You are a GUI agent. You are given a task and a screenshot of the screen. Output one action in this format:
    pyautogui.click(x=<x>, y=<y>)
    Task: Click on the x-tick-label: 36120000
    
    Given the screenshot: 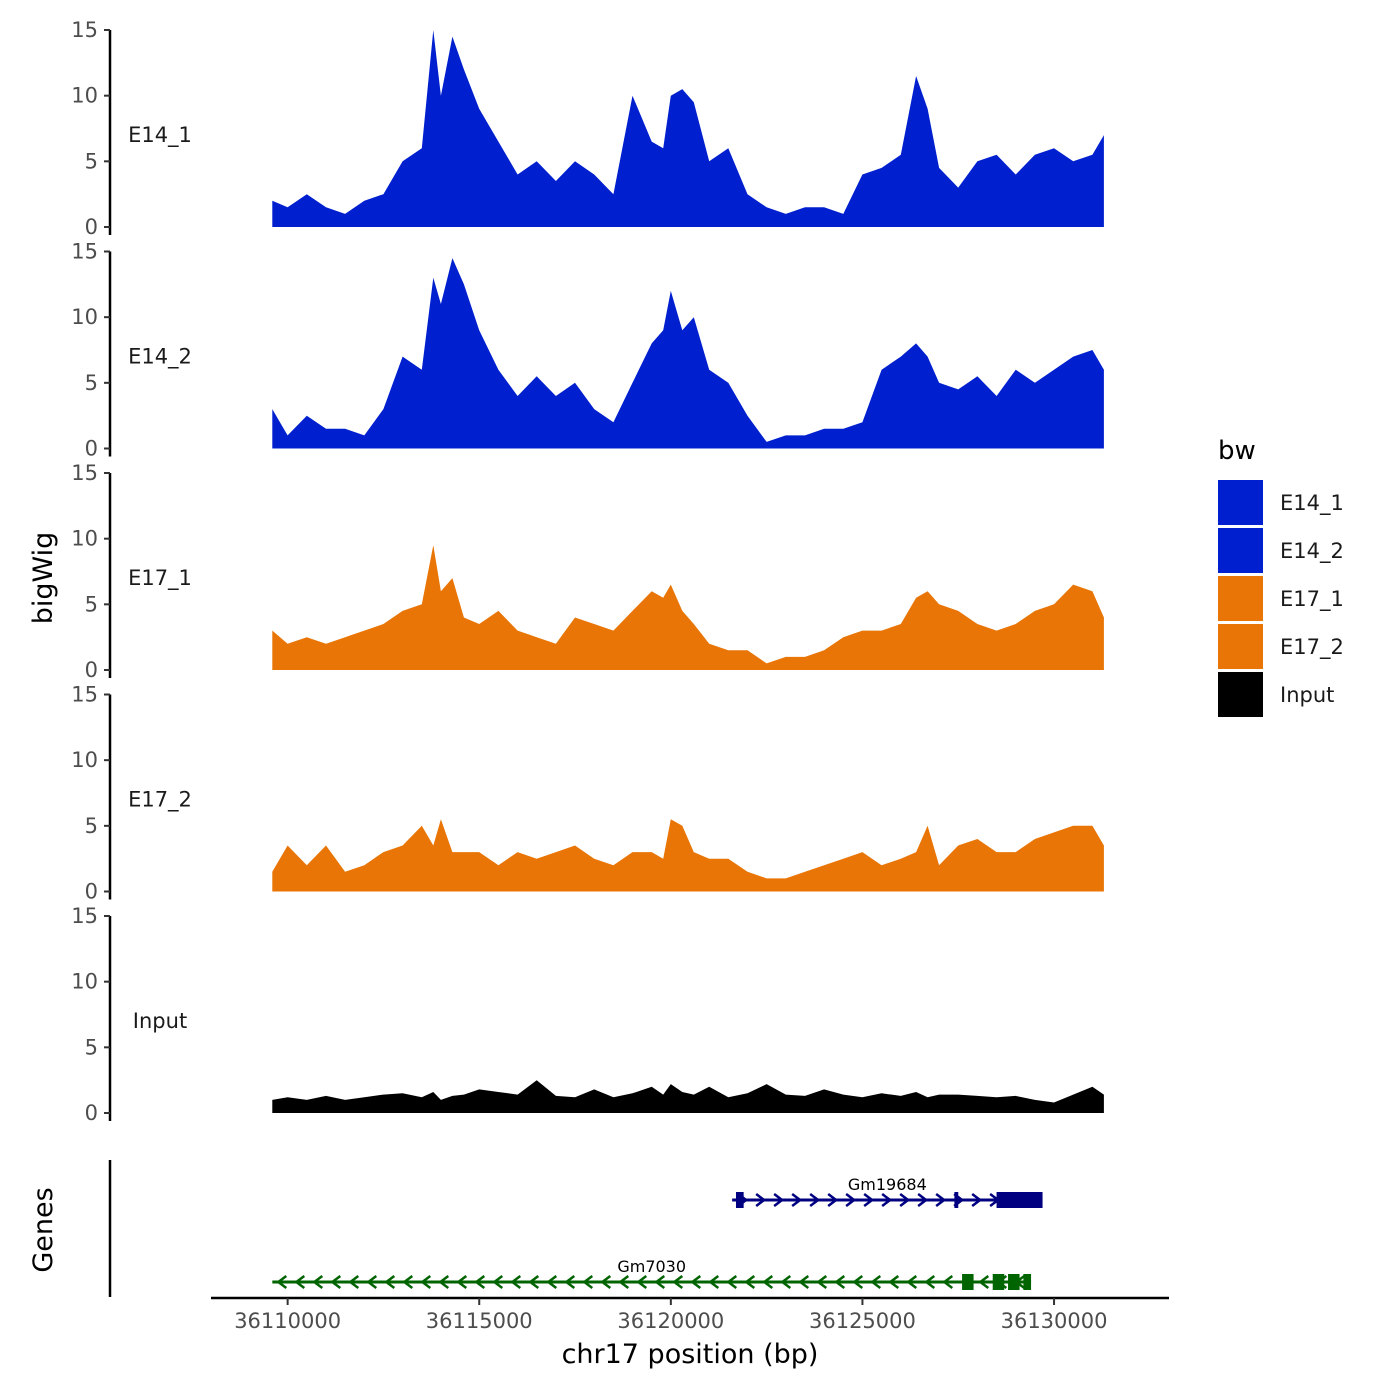 What is the action you would take?
    pyautogui.click(x=670, y=1321)
    